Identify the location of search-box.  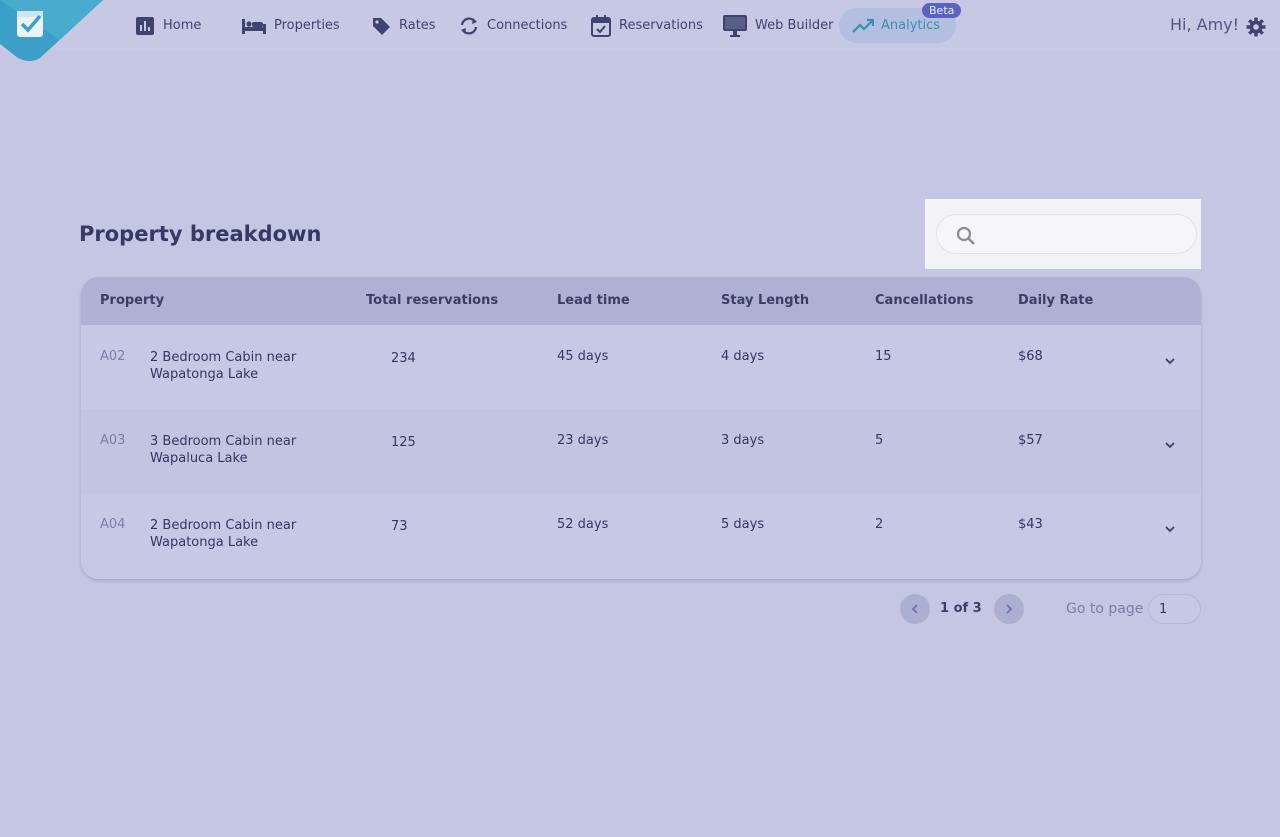
(1066, 234).